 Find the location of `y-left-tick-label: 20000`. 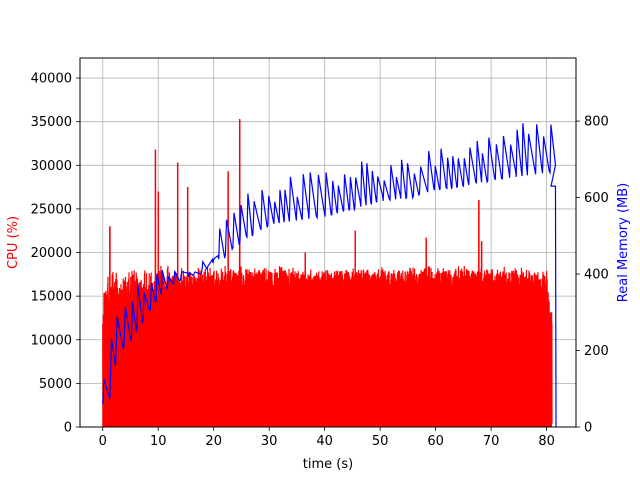

y-left-tick-label: 20000 is located at coordinates (51, 253).